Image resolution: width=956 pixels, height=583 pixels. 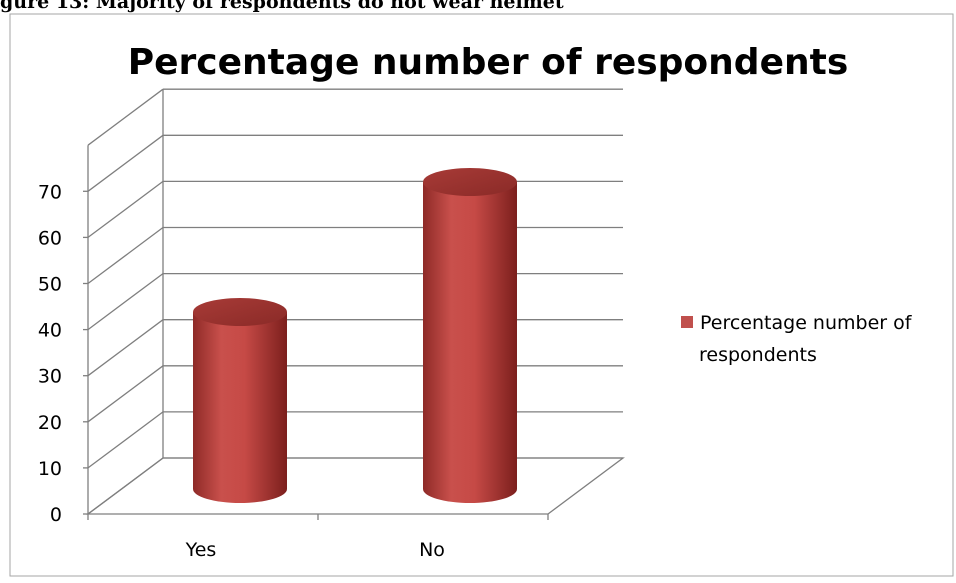 I want to click on bar-yes, so click(x=240, y=400).